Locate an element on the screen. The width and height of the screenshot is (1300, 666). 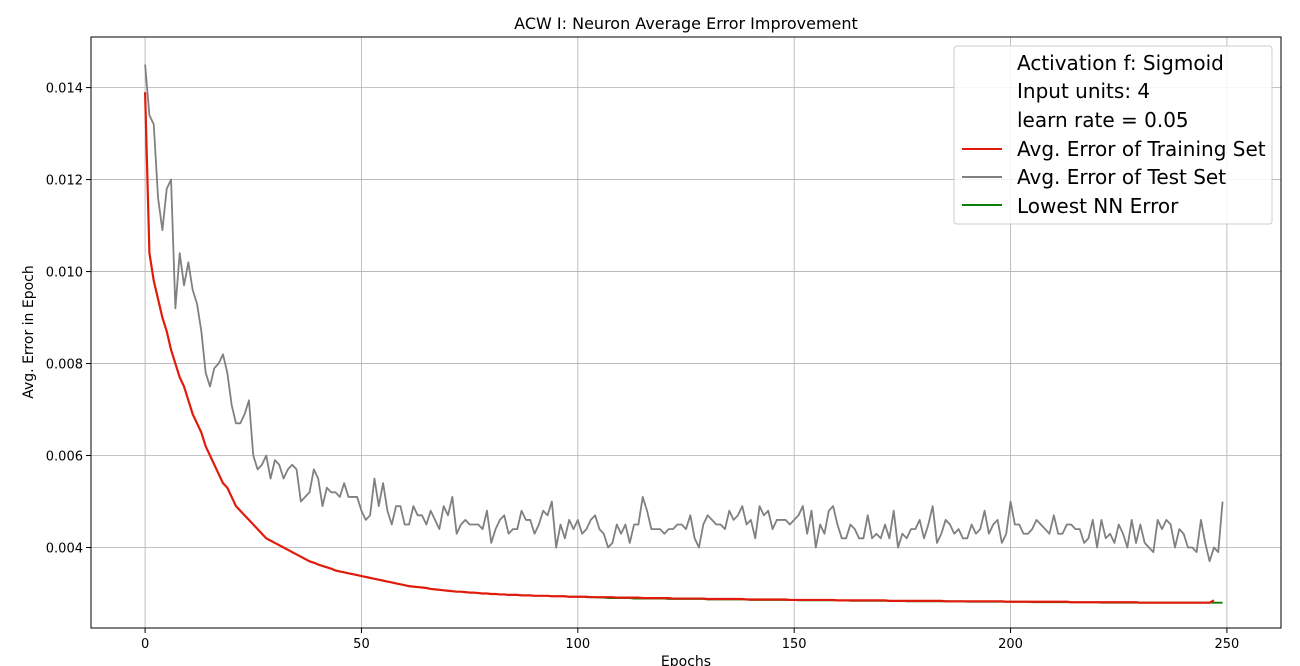
legend-test-label: Avg. Error of Test Set is located at coordinates (1121, 177).